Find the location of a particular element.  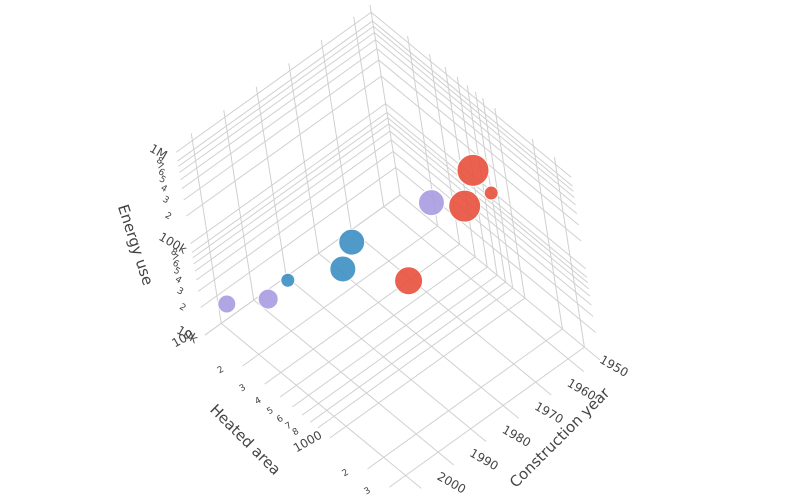

y-tick-label: 6 is located at coordinates (280, 420).